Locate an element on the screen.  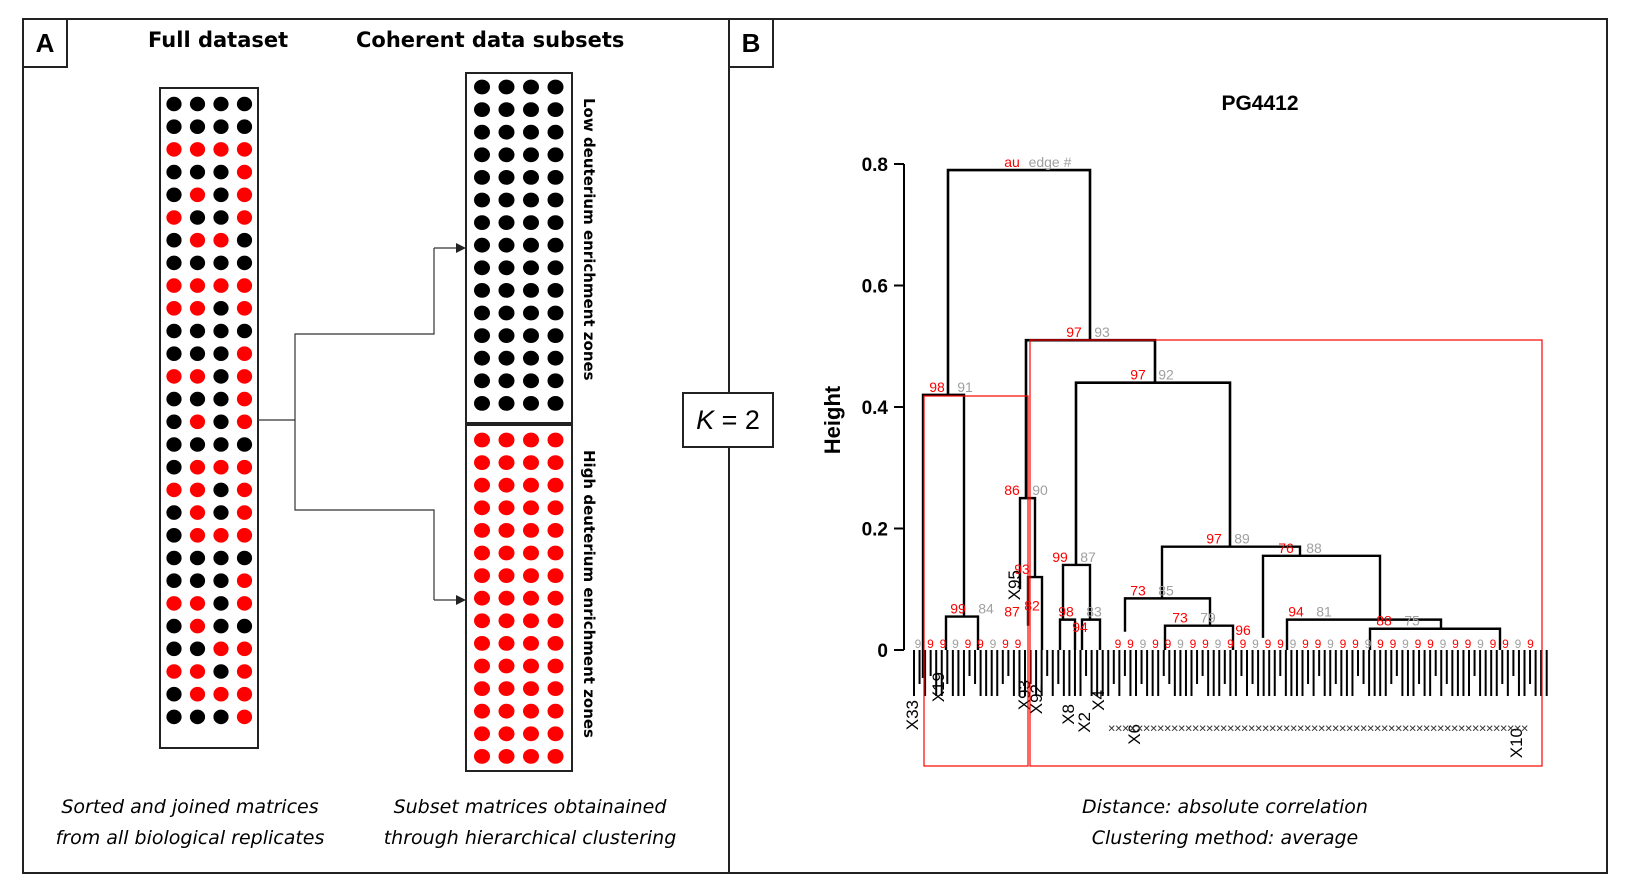
au-value: 73 is located at coordinates (1180, 618).